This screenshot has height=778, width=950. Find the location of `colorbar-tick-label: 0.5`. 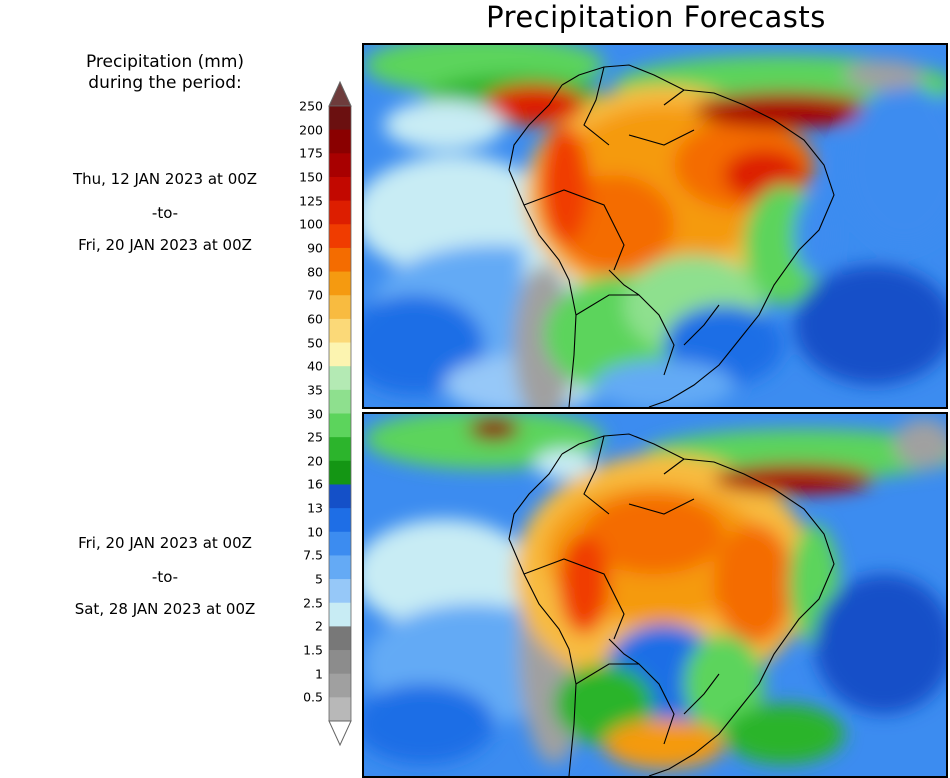

colorbar-tick-label: 0.5 is located at coordinates (313, 697).